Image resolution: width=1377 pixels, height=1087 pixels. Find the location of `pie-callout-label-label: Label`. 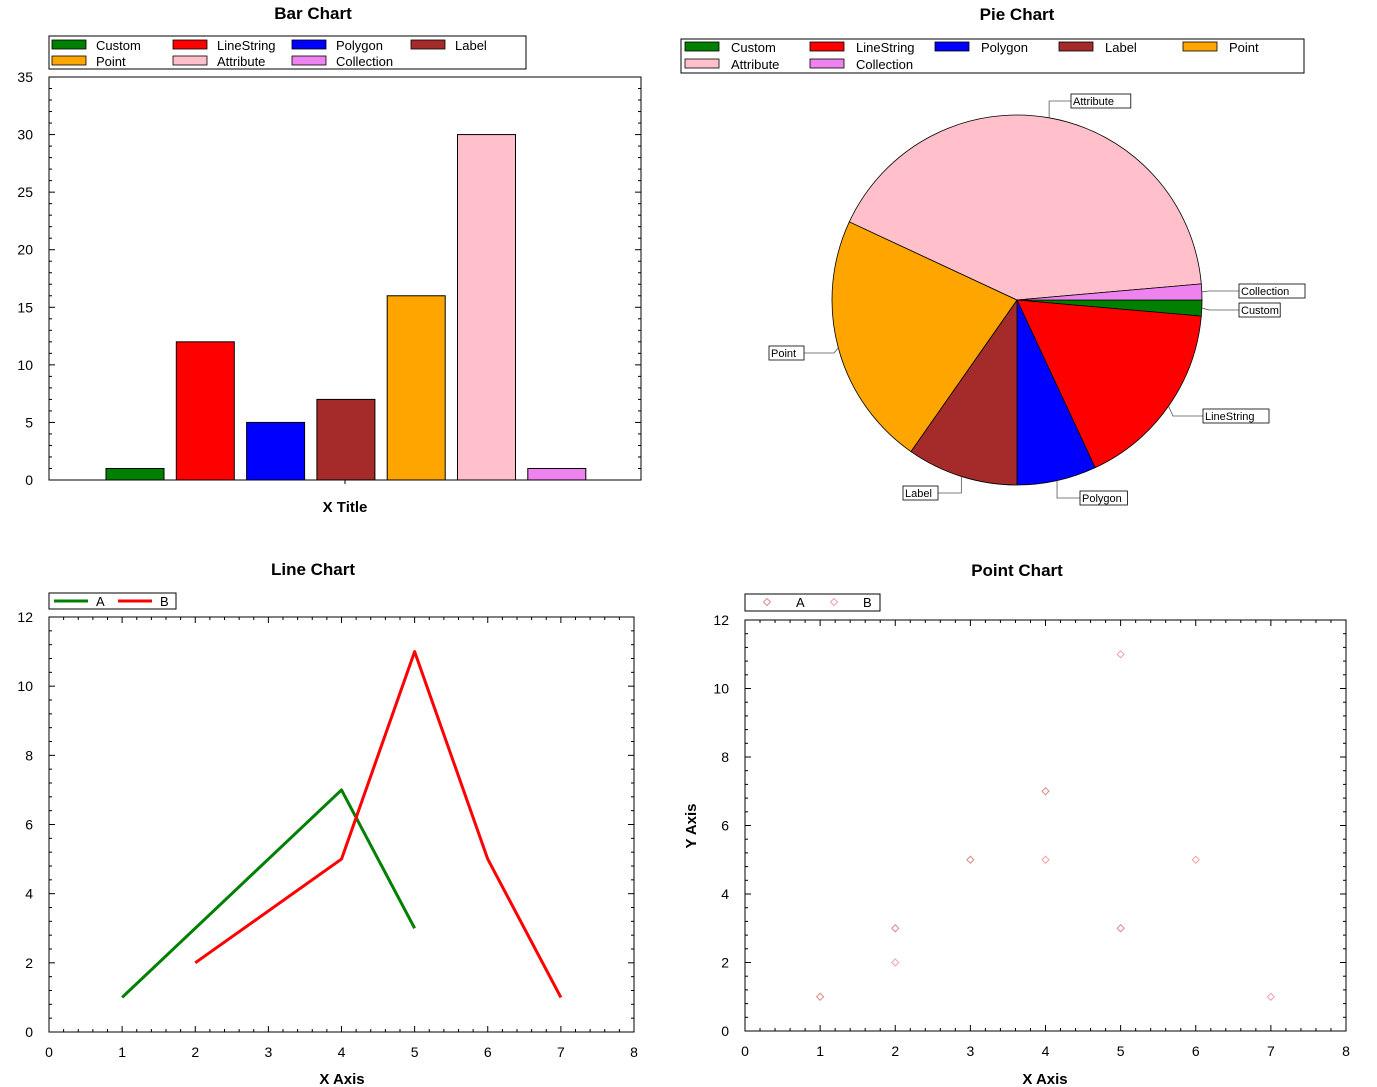

pie-callout-label-label: Label is located at coordinates (918, 494).